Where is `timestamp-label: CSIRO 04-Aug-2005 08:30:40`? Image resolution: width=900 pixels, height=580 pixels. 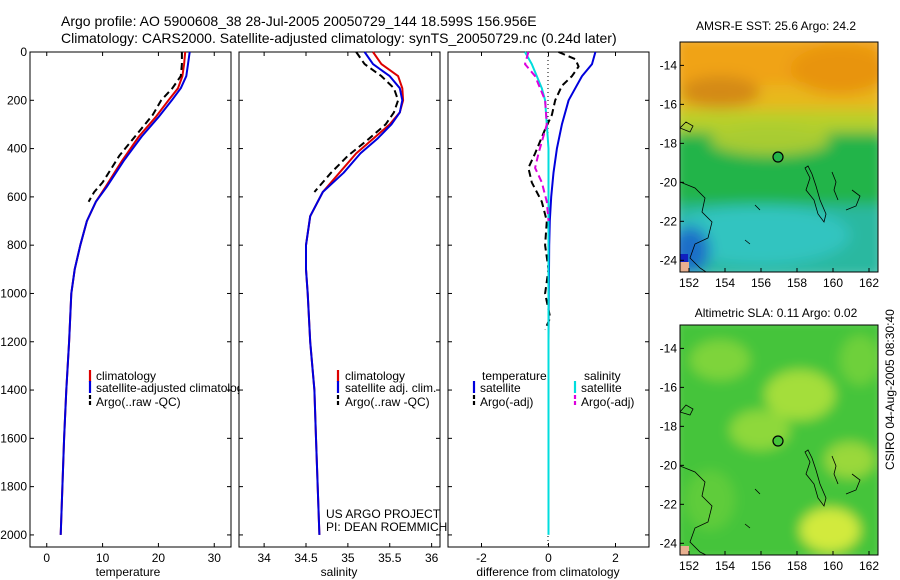
timestamp-label: CSIRO 04-Aug-2005 08:30:40 is located at coordinates (890, 389).